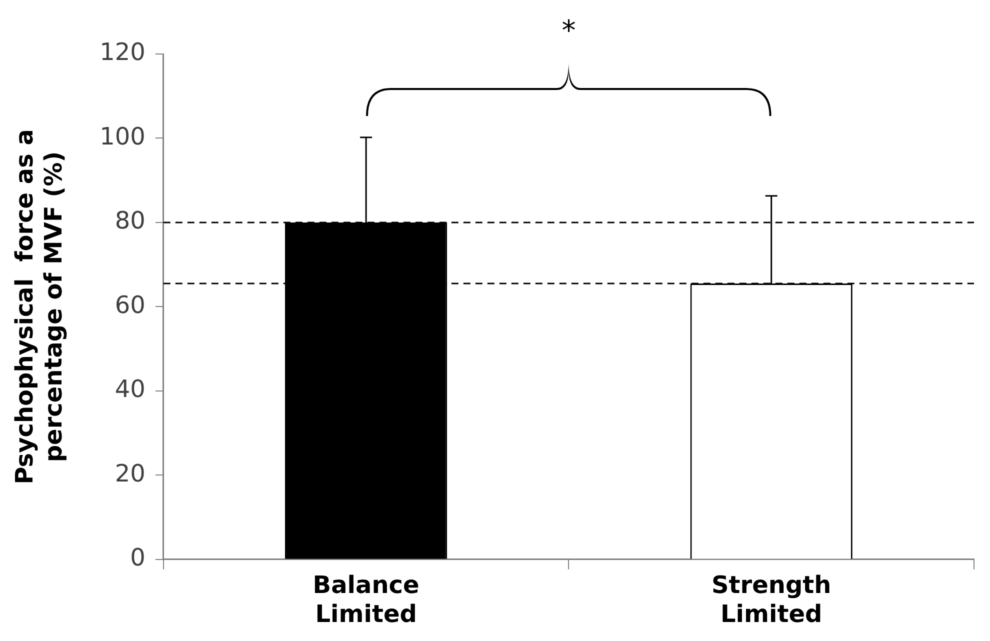 The width and height of the screenshot is (990, 641). What do you see at coordinates (138, 558) in the screenshot?
I see `y-tick-label: 0` at bounding box center [138, 558].